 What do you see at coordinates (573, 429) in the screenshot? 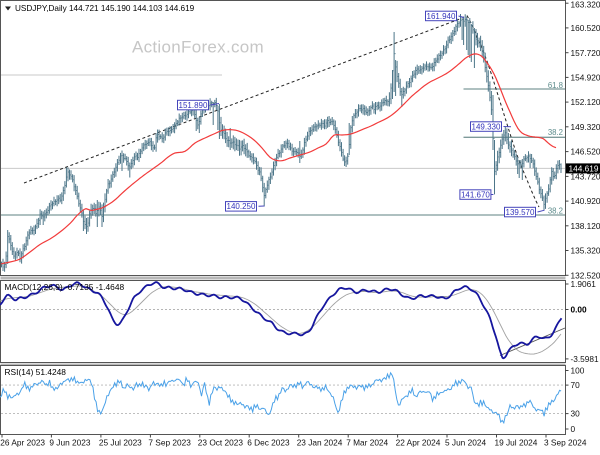
I see `svg-text: 0` at bounding box center [573, 429].